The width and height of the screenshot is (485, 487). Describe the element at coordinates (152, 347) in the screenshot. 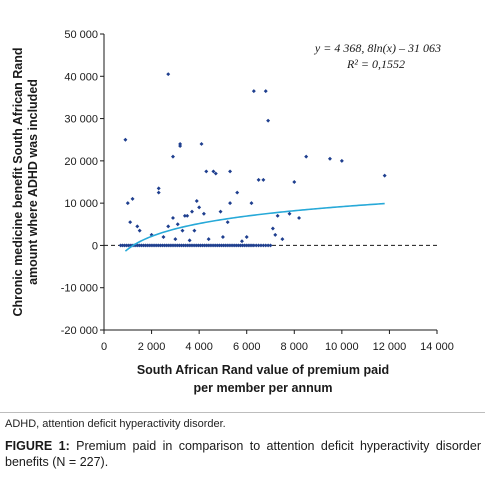

I see `x-tick-label: 2 000` at that location.